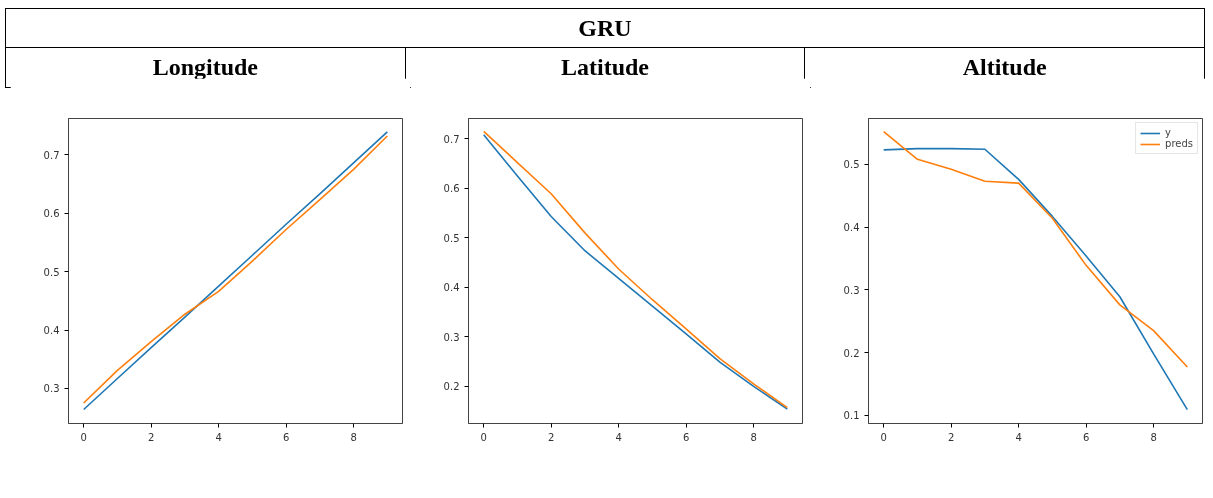 The width and height of the screenshot is (1213, 498). Describe the element at coordinates (1004, 67) in the screenshot. I see `chart-title: Altitude` at that location.